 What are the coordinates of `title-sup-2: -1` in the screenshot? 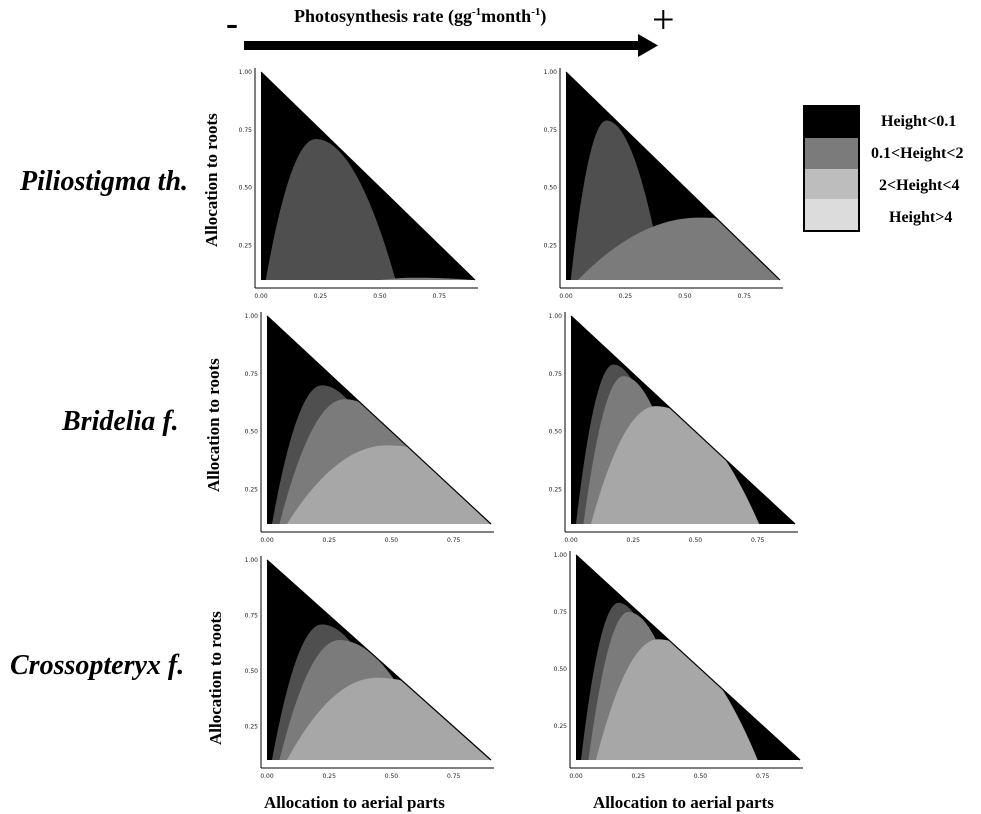 It's located at (536, 12).